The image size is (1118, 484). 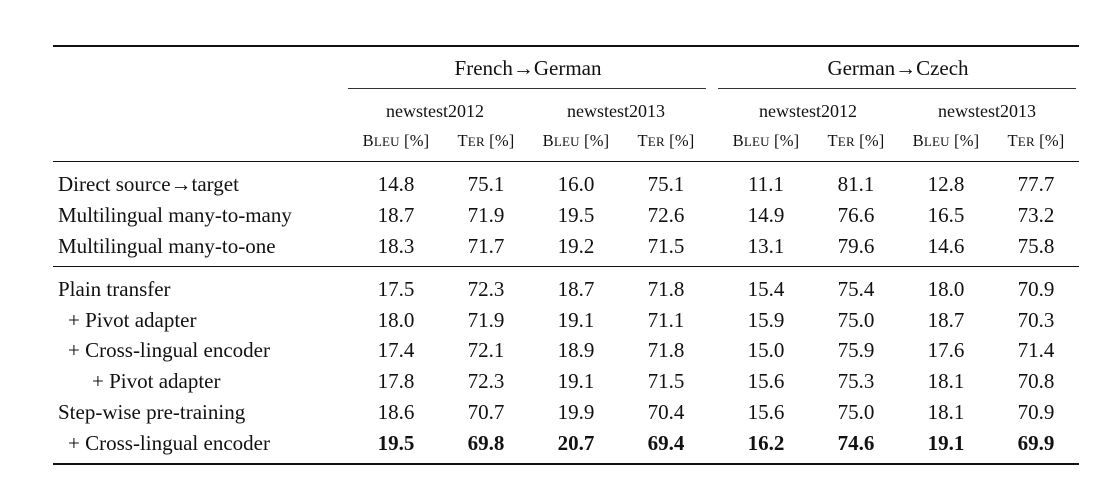 What do you see at coordinates (666, 443) in the screenshot?
I see `value-cell: 69.4` at bounding box center [666, 443].